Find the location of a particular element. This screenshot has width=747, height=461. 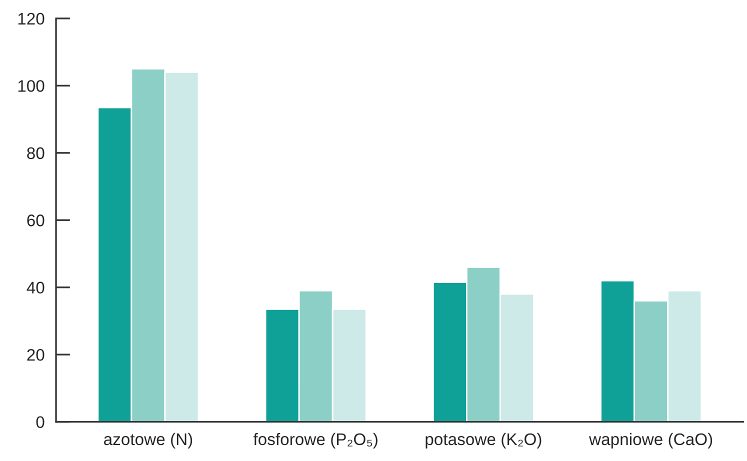

y-tick-label: 40 is located at coordinates (35, 288).